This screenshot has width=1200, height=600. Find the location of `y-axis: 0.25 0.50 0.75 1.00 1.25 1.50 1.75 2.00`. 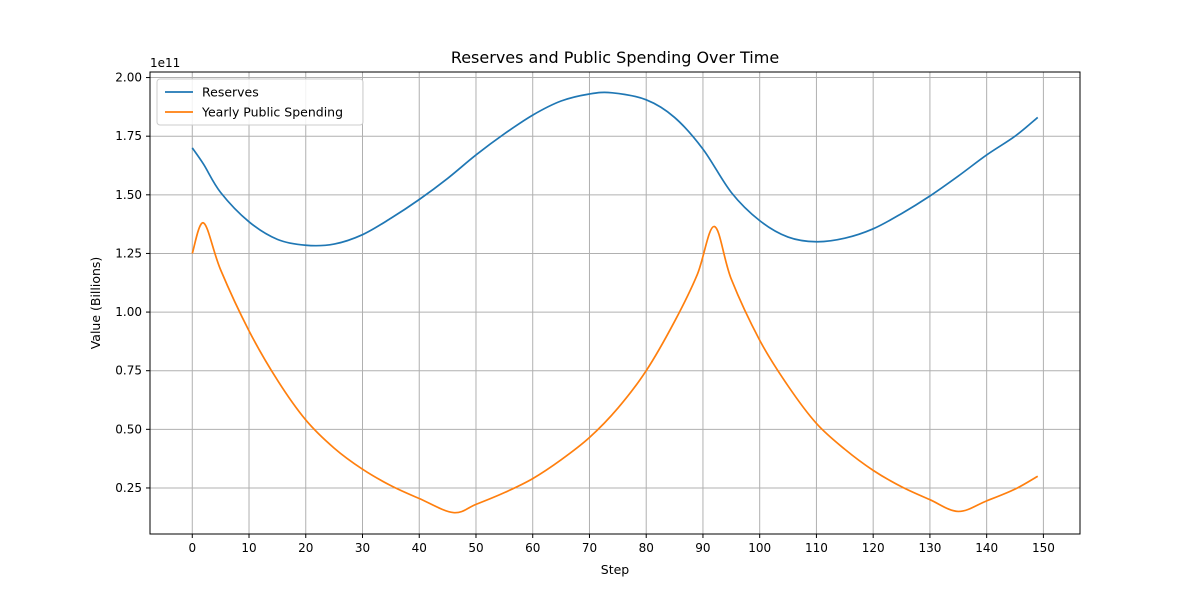

y-axis: 0.25 0.50 0.75 1.00 1.25 1.50 1.75 2.00 is located at coordinates (132, 283).